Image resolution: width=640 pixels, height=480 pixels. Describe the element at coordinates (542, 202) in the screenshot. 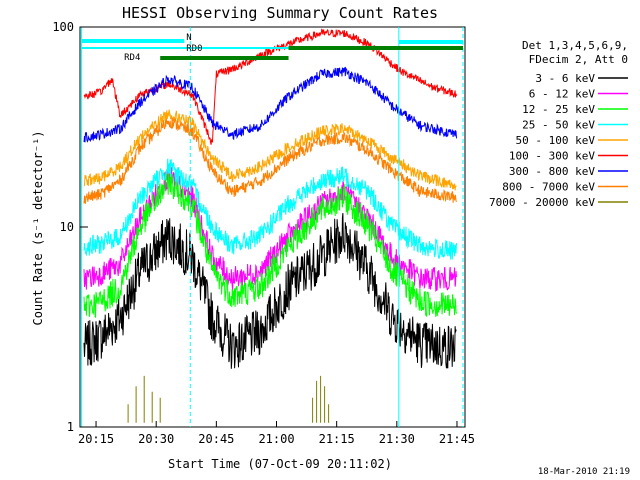

I see `legend-label-9: 7000 - 20000 keV` at that location.